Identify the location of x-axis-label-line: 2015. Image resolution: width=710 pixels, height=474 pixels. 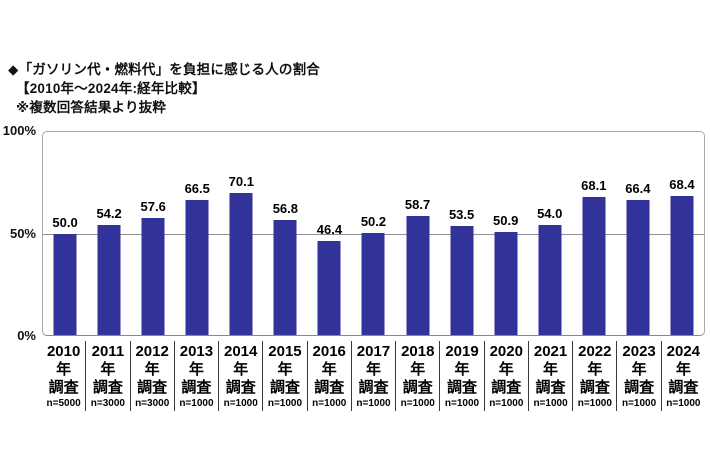
(285, 351).